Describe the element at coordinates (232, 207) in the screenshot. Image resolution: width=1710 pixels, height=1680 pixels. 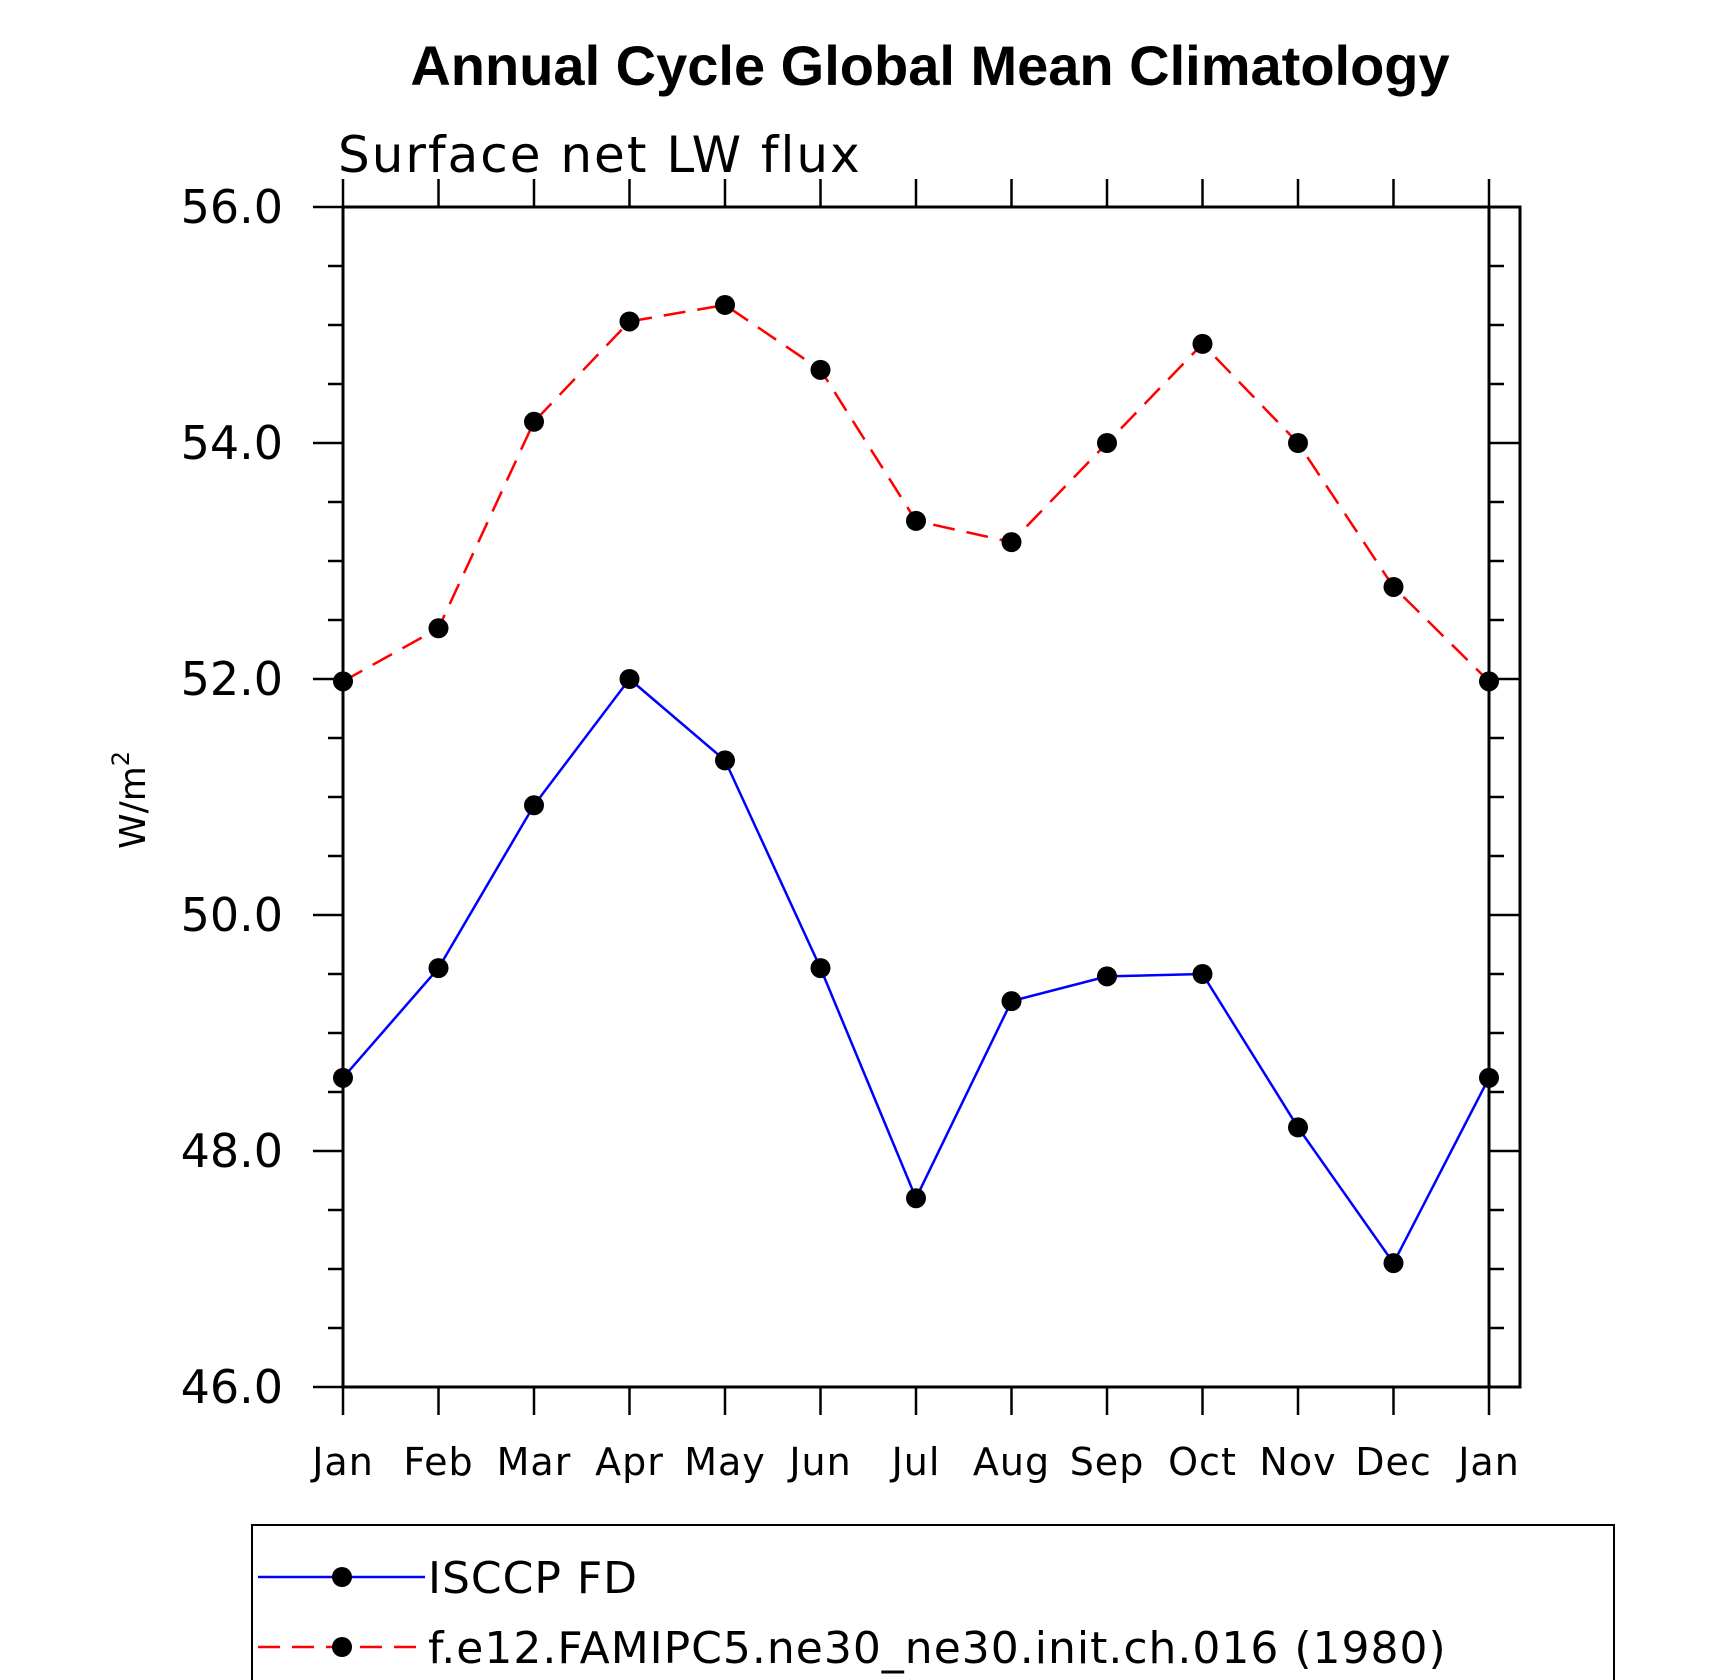
I see `y-tick-label: 56.0` at that location.